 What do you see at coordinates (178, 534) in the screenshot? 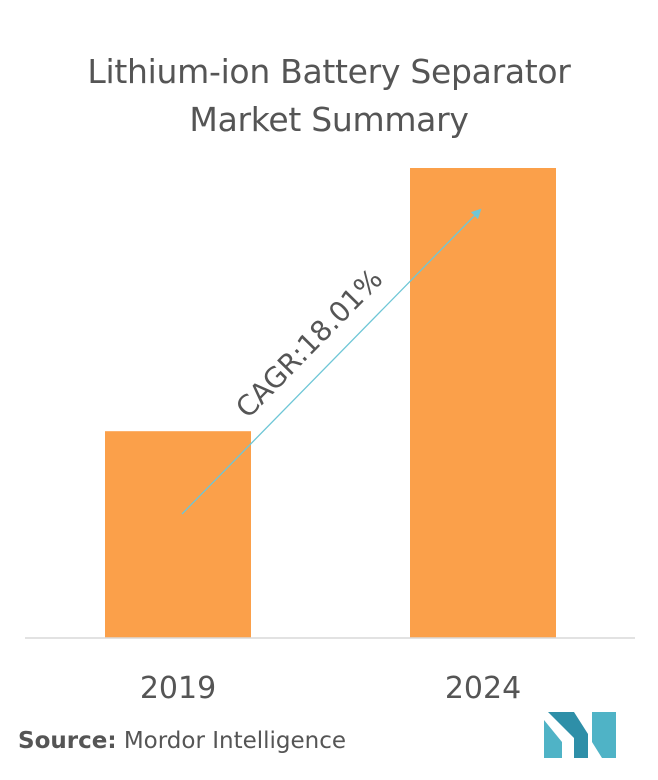
I see `bar-2019` at bounding box center [178, 534].